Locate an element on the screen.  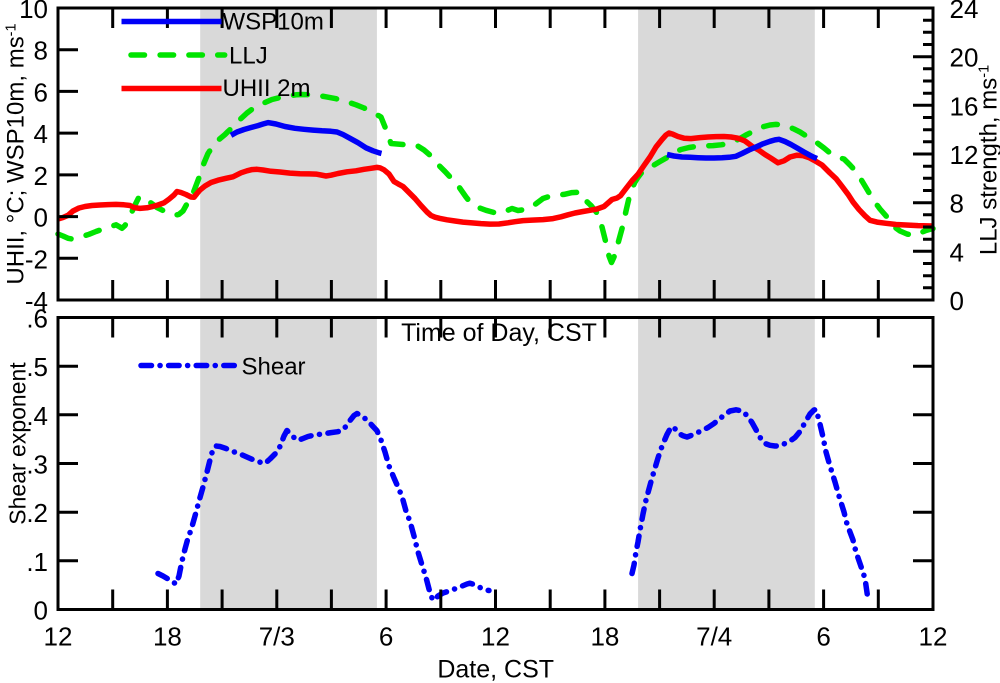
svg-text: 7/3 is located at coordinates (277, 637).